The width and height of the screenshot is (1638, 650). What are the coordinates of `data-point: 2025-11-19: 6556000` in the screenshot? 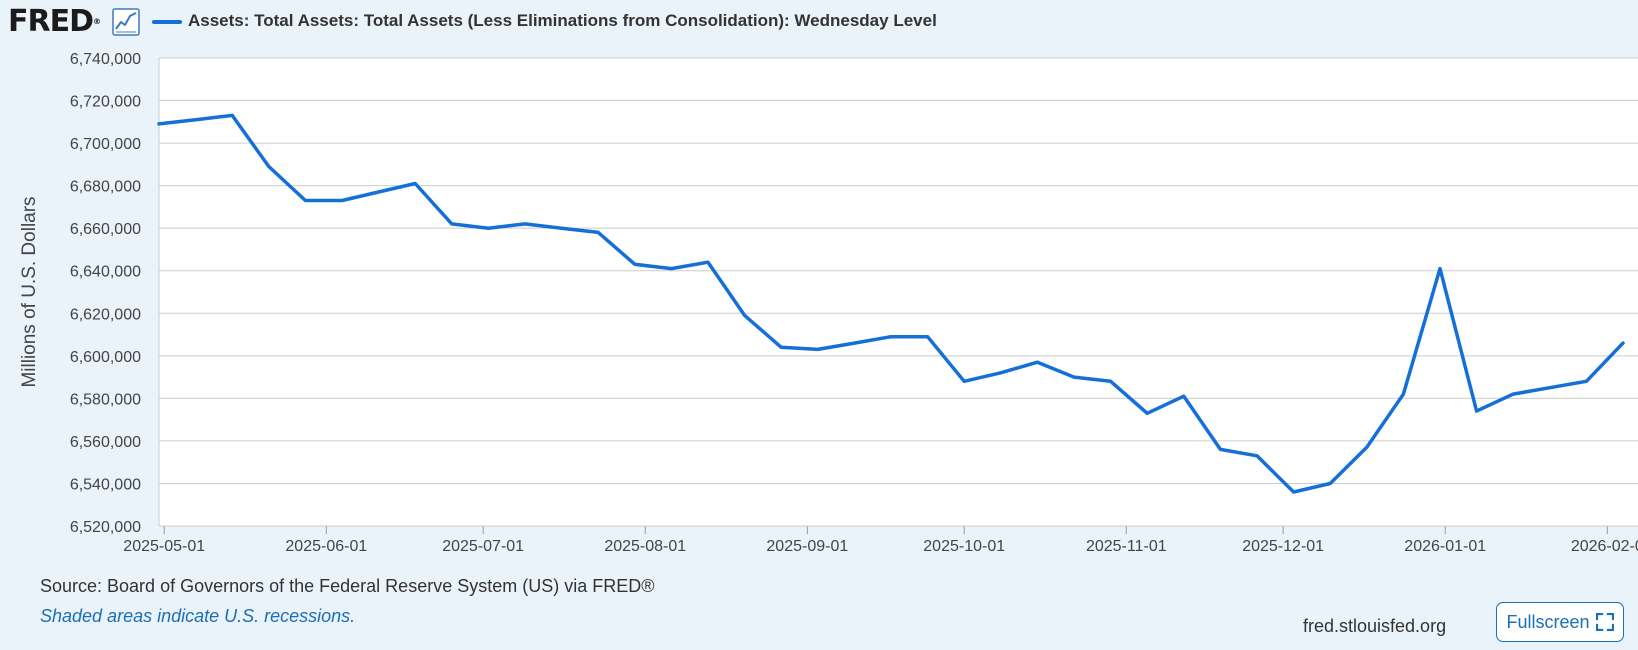 It's located at (1220, 449).